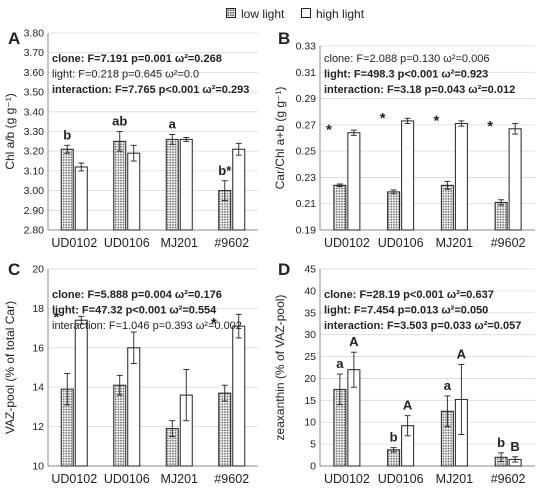  What do you see at coordinates (310, 379) in the screenshot?
I see `y-tick-label: 20` at bounding box center [310, 379].